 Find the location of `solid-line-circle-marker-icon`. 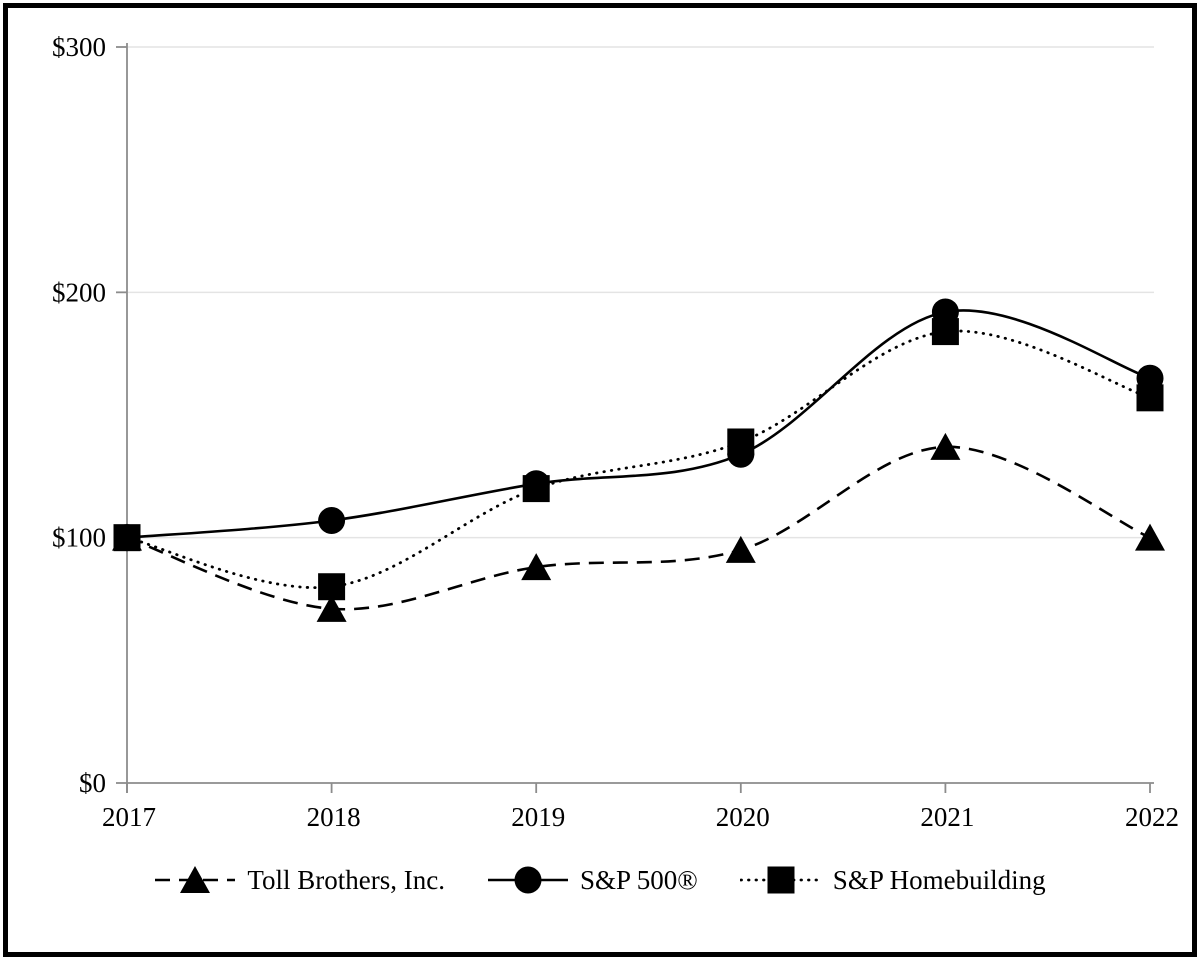

solid-line-circle-marker-icon is located at coordinates (528, 880).